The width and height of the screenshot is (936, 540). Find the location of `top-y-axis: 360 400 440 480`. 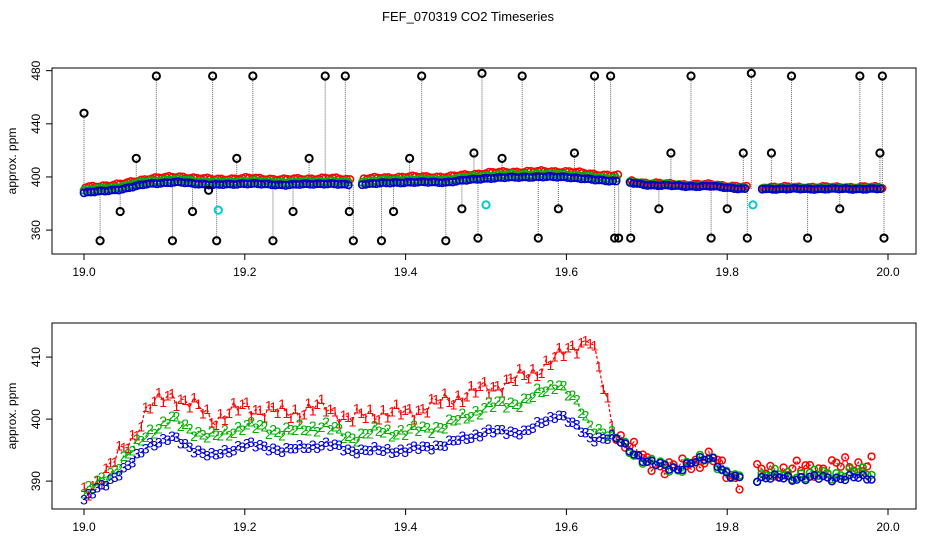

top-y-axis: 360 400 440 480 is located at coordinates (41, 150).